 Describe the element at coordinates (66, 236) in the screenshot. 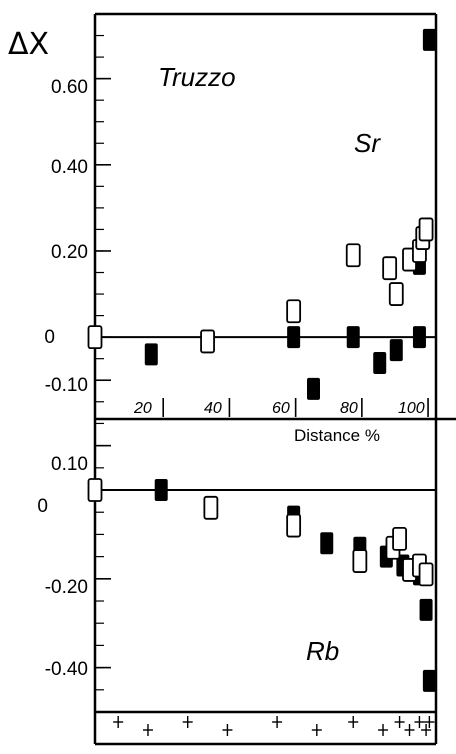

I see `sr-y-tick-labels: -0.10 0 0.20 0.40 0.60` at that location.